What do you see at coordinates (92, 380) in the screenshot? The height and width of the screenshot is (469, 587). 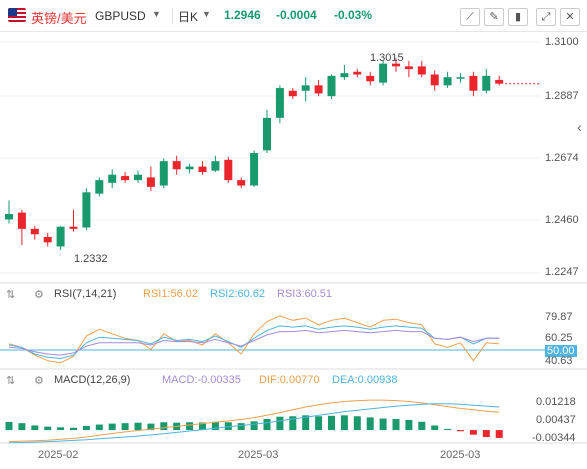 I see `macd-title: MACD(12,26,9)` at bounding box center [92, 380].